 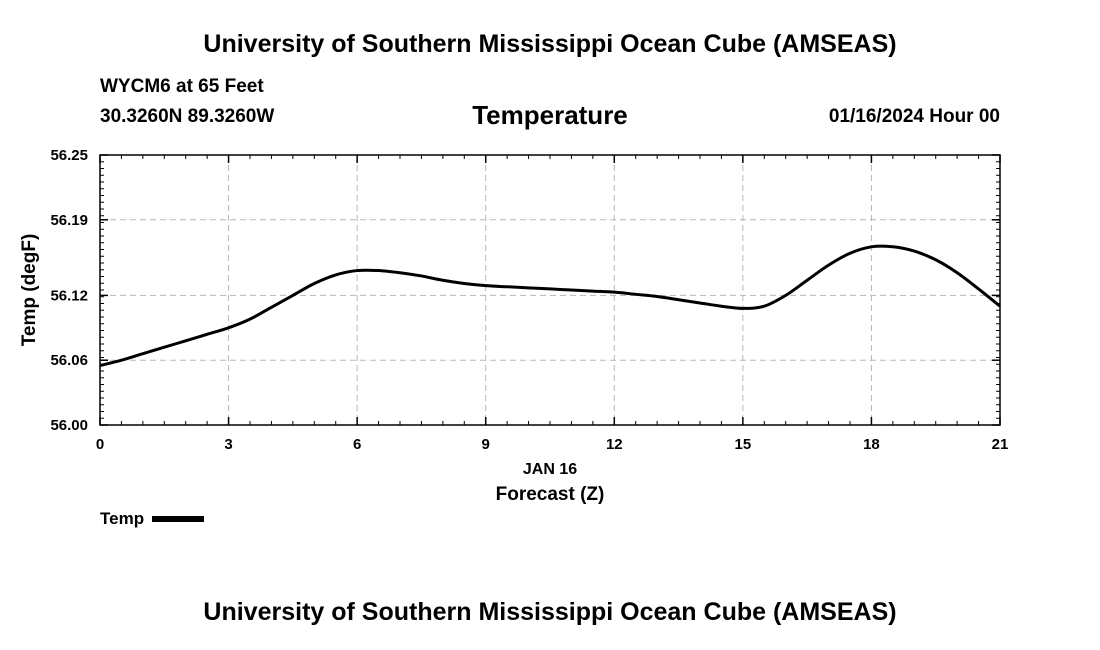 What do you see at coordinates (550, 115) in the screenshot?
I see `variable-title: Temperature` at bounding box center [550, 115].